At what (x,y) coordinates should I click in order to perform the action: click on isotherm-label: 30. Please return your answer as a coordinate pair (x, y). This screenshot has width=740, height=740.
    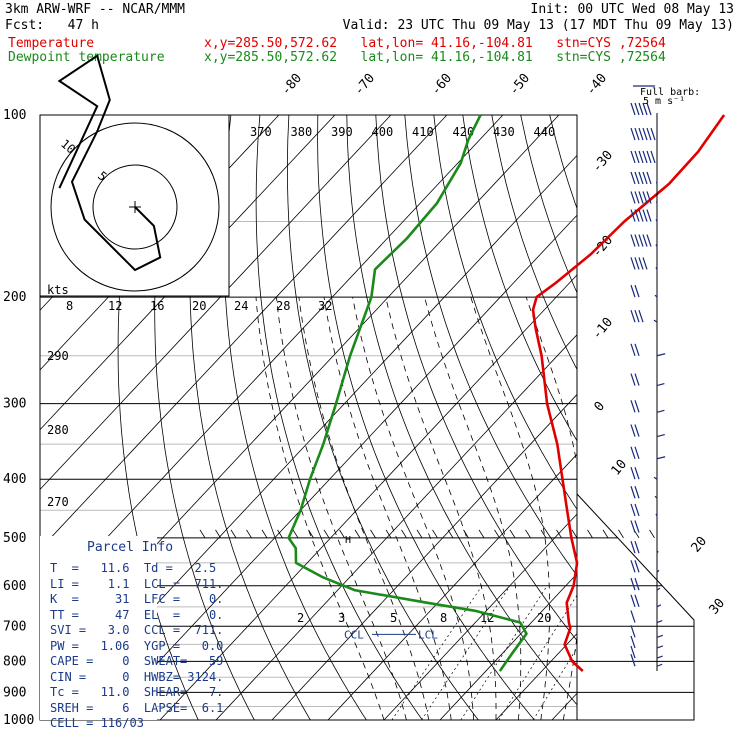
    Looking at the image, I should click on (718, 607).